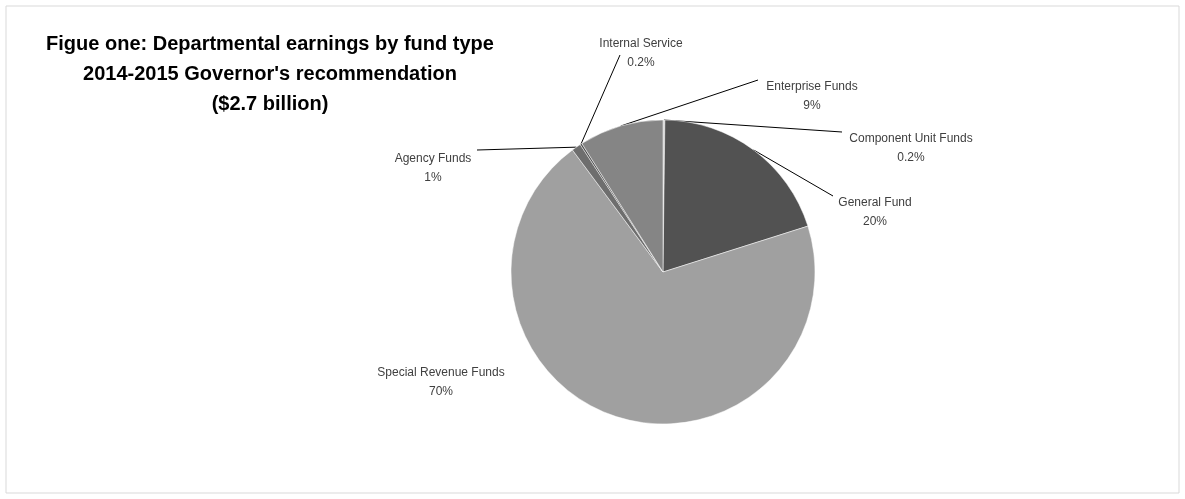 The image size is (1185, 499). Describe the element at coordinates (812, 86) in the screenshot. I see `slice-label: Enterprise Funds` at that location.